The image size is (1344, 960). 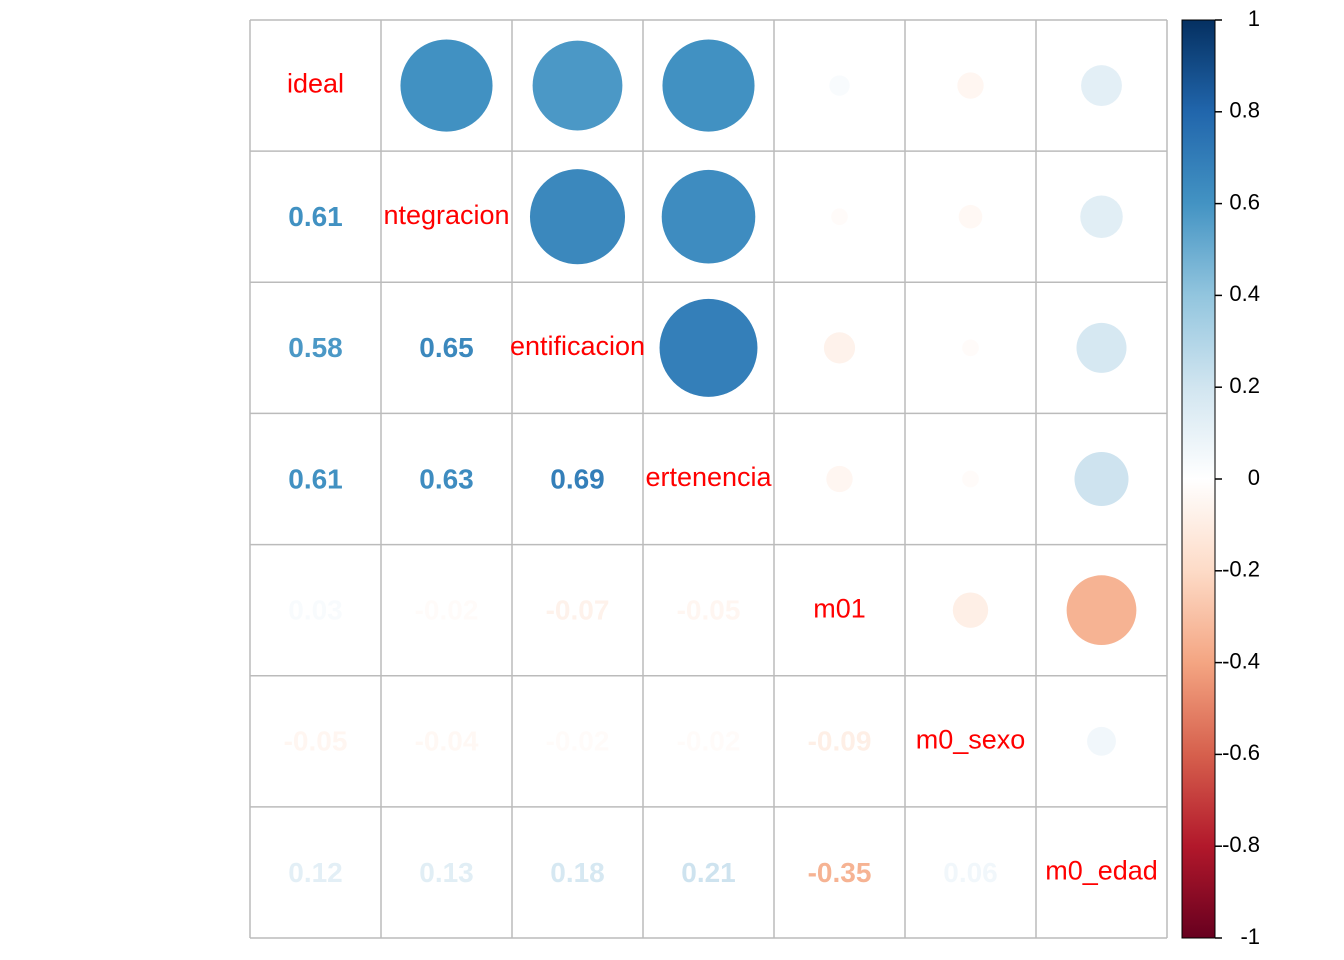 What do you see at coordinates (708, 477) in the screenshot?
I see `variable-label: ertenencia` at bounding box center [708, 477].